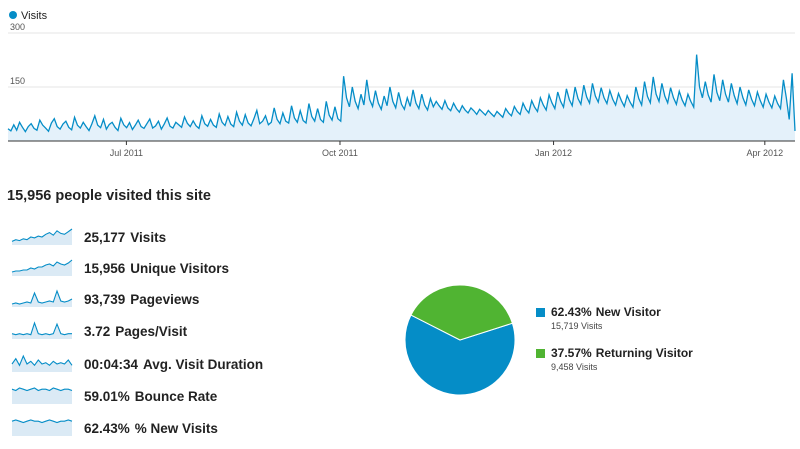 The width and height of the screenshot is (800, 449). Describe the element at coordinates (540, 312) in the screenshot. I see `legend-swatch-new-visitor` at that location.